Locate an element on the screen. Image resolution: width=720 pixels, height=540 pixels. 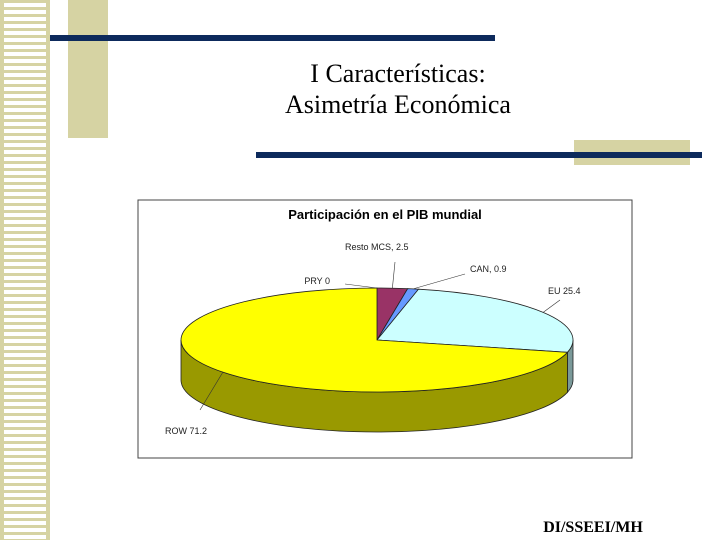
data-label: EU 25.4 is located at coordinates (564, 291).